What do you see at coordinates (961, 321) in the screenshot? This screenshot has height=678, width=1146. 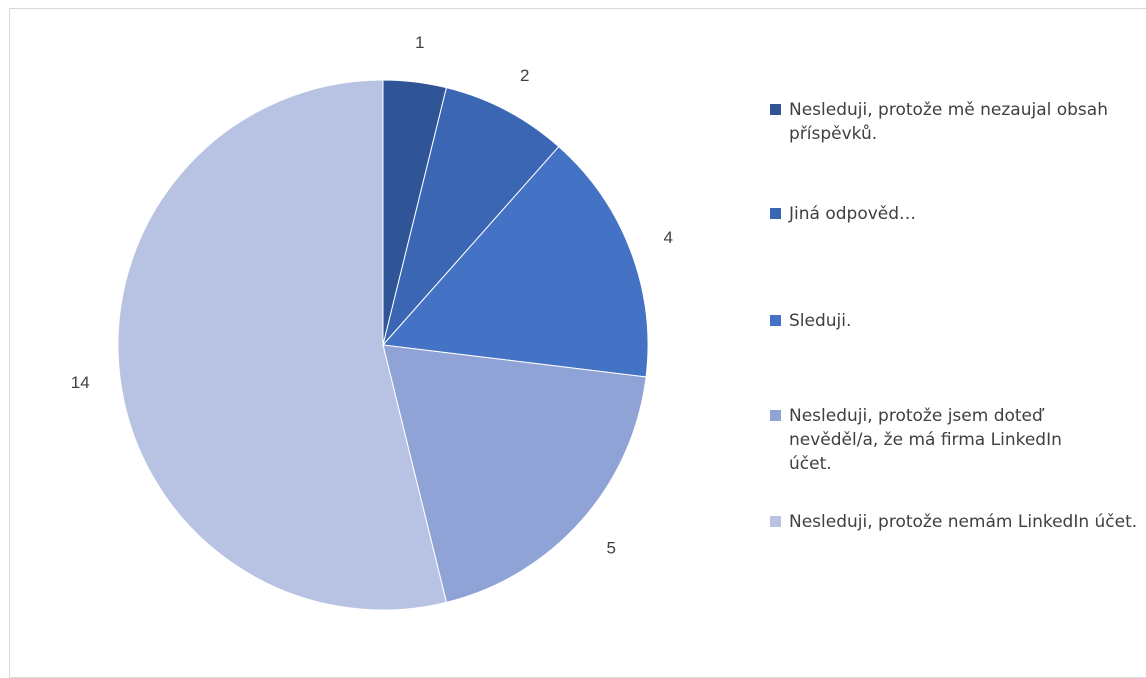 I see `legend-label: Sleduji.` at bounding box center [961, 321].